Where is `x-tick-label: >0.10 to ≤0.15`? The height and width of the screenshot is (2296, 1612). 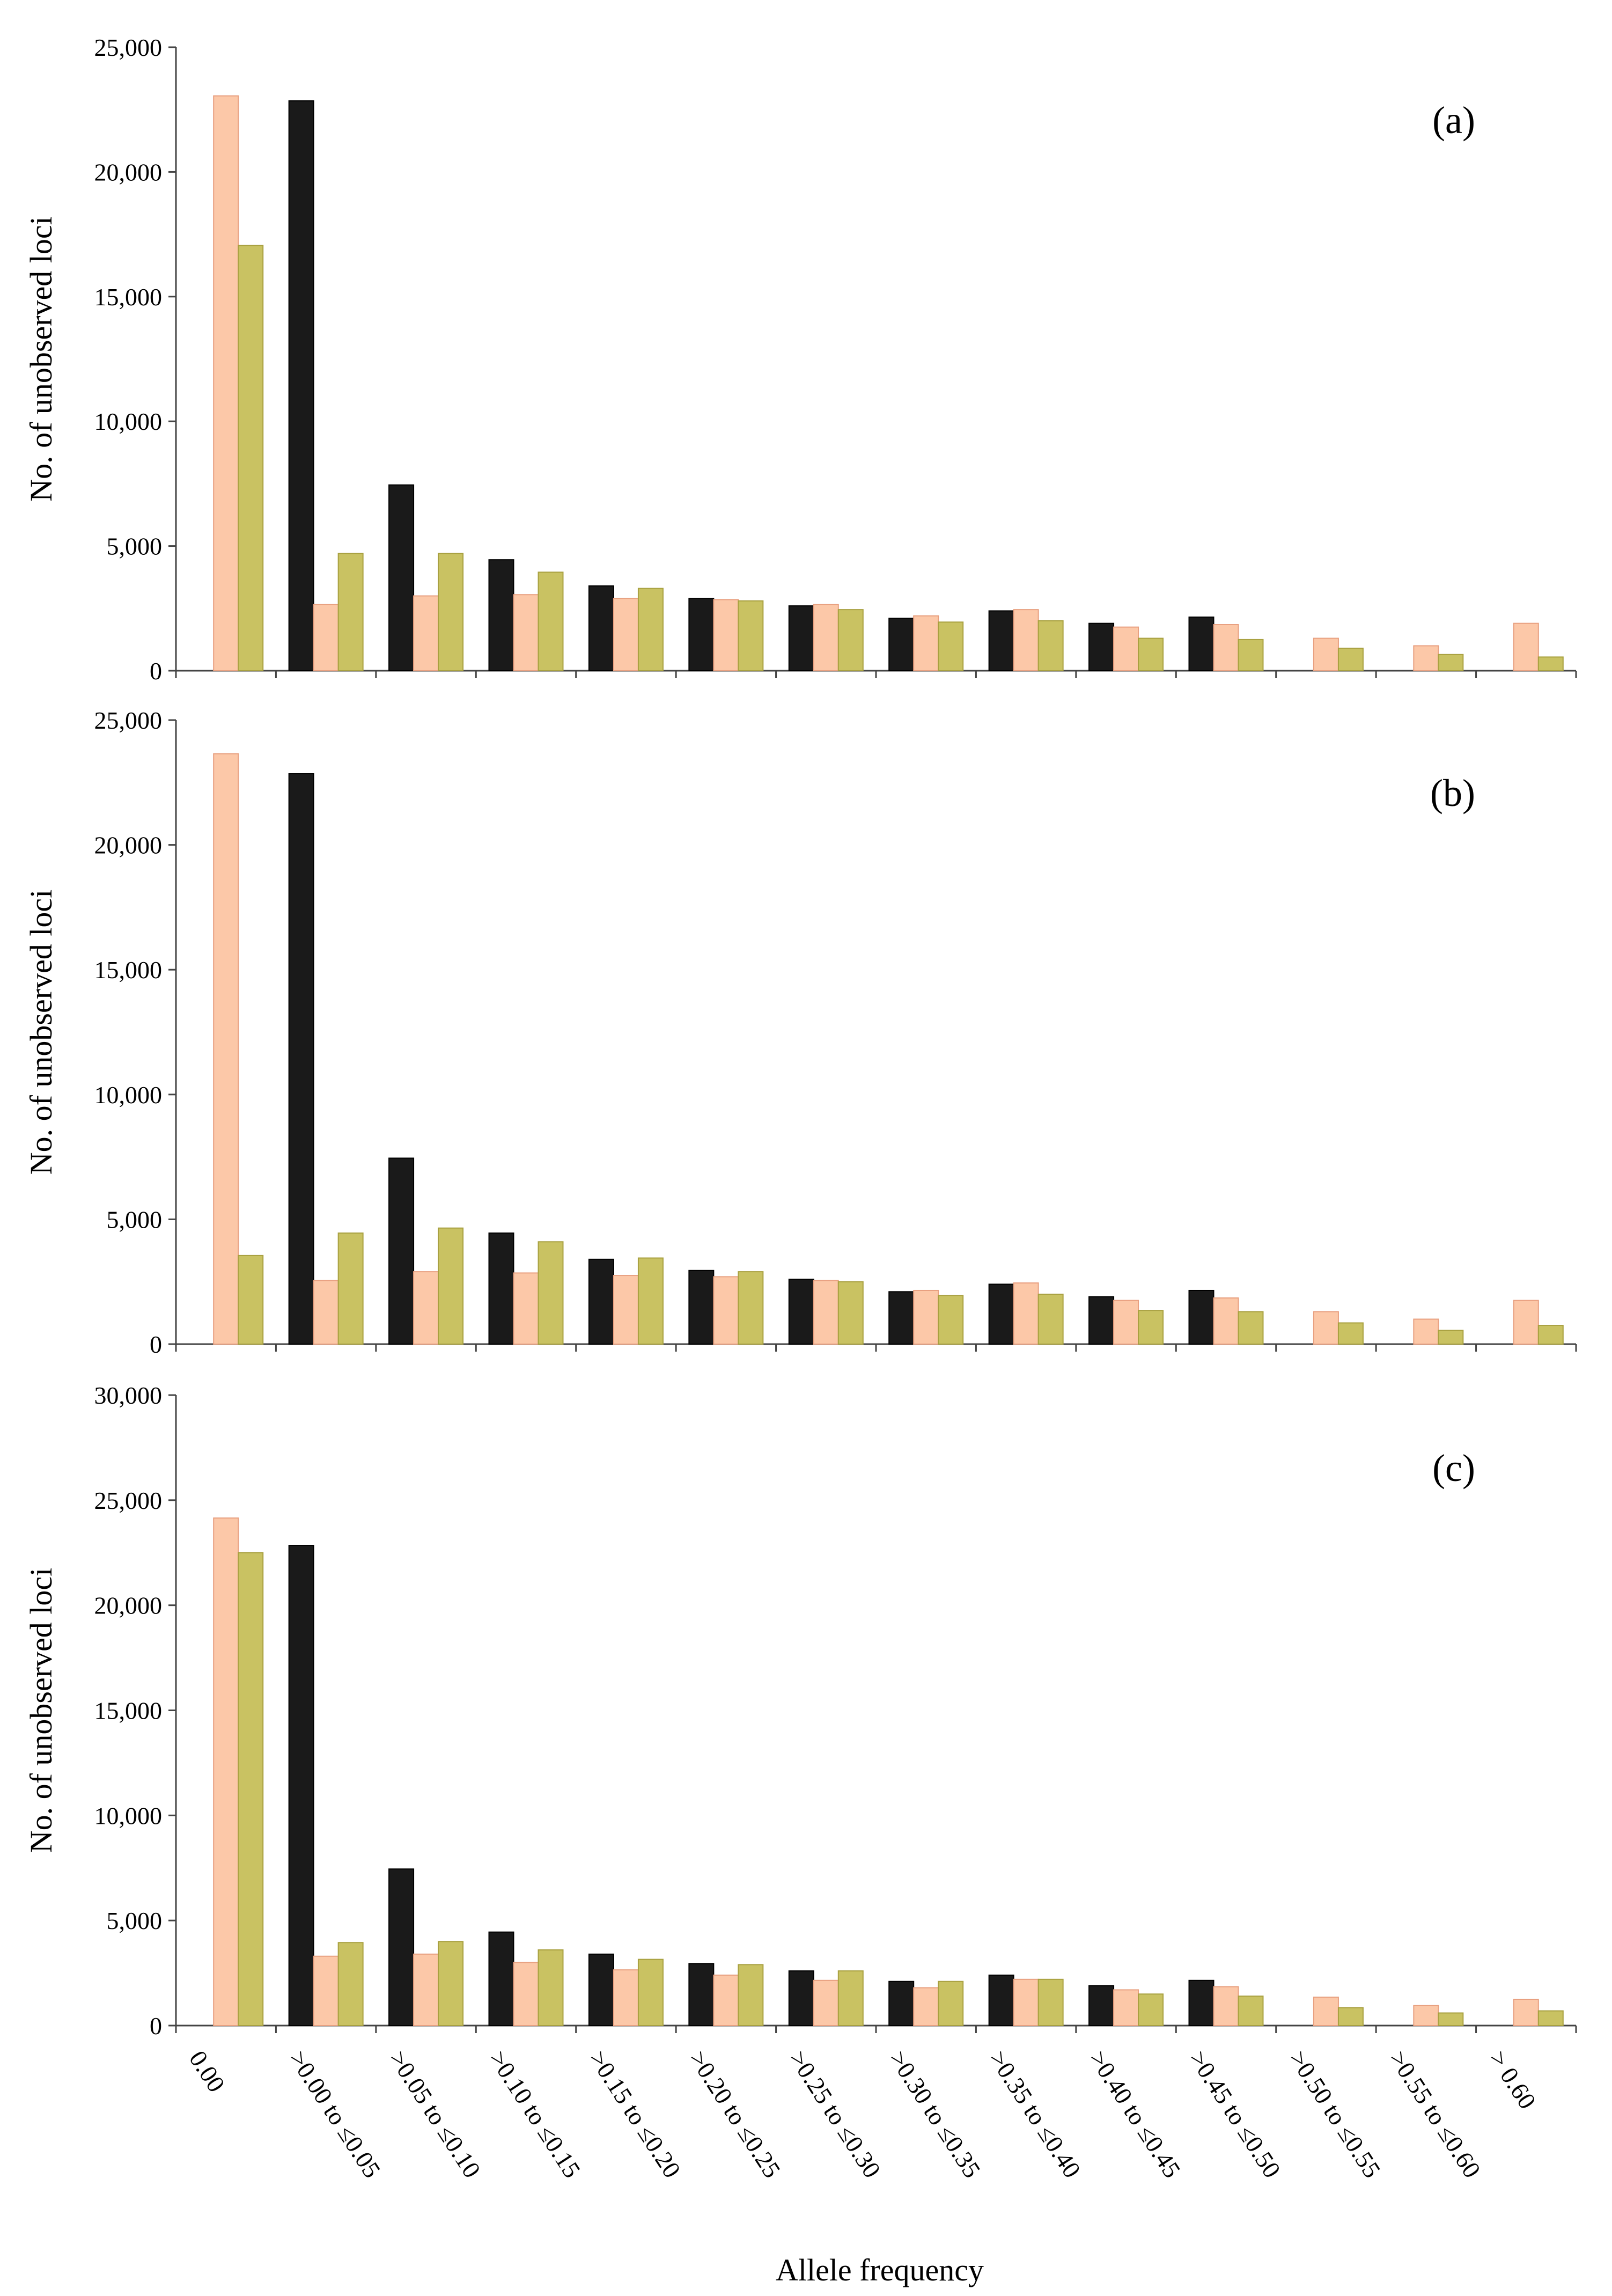
x-tick-label: >0.10 to ≤0.15 is located at coordinates (535, 2114).